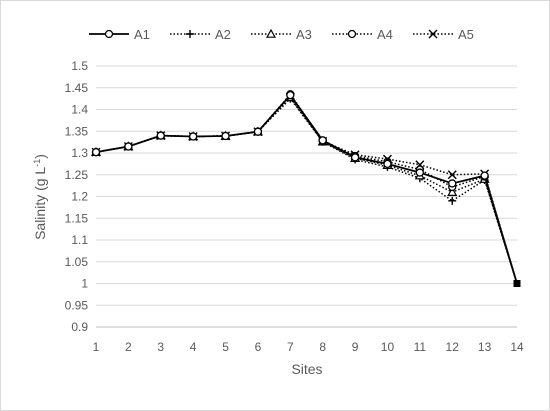 The image size is (550, 411). I want to click on y-tick-label: 1.05, so click(77, 262).